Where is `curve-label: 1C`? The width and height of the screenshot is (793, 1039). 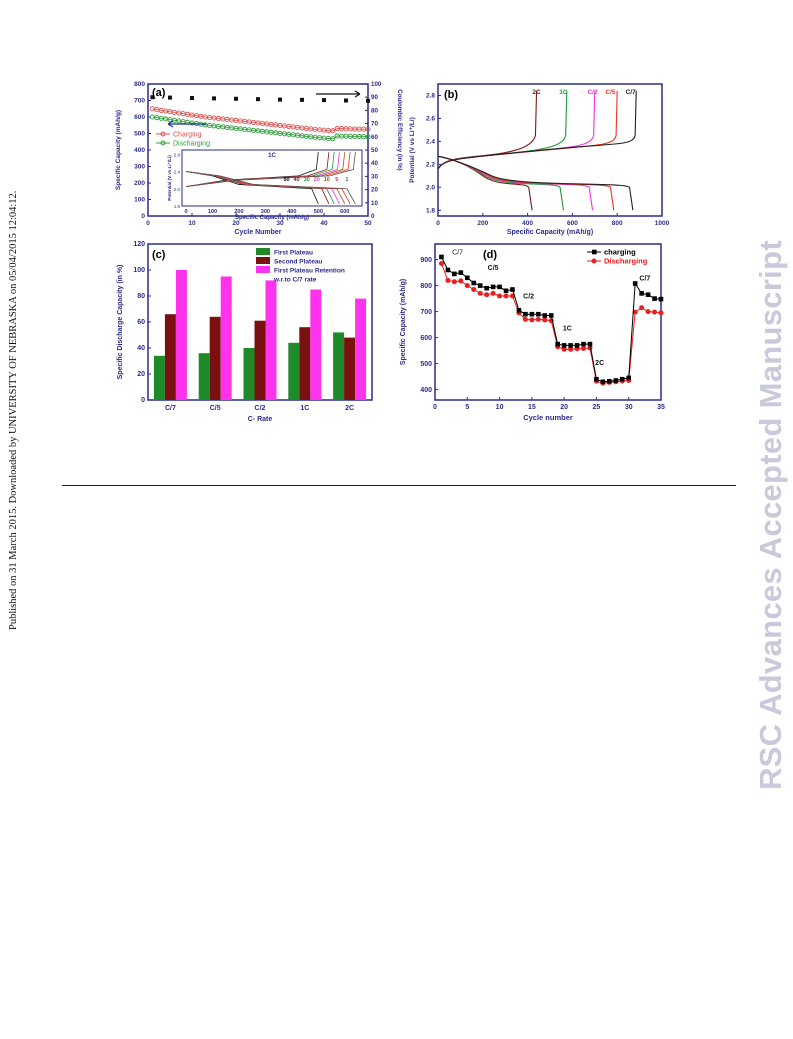 curve-label: 1C is located at coordinates (563, 92).